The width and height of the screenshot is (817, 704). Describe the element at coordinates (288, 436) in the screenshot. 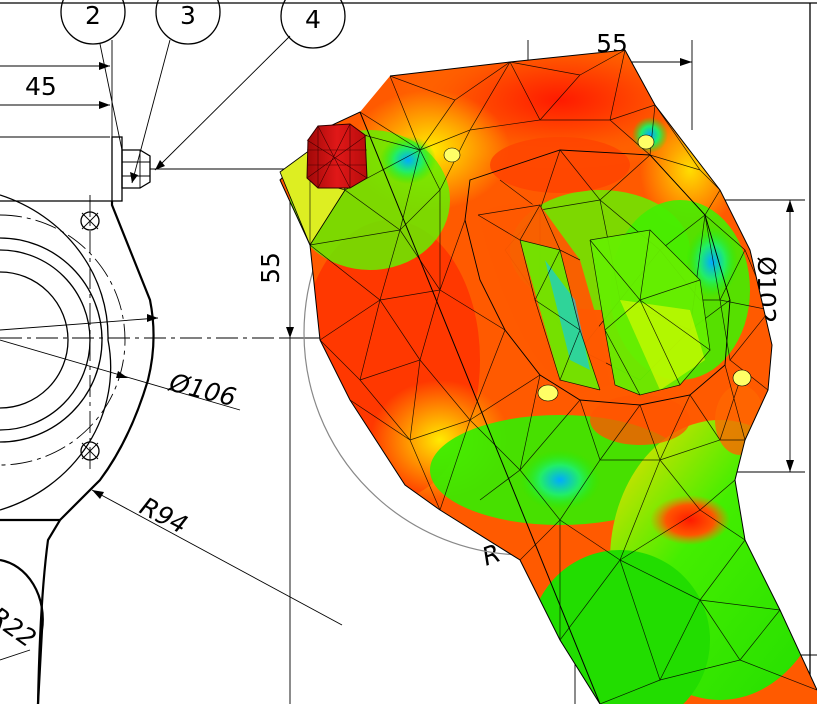

I see `dimension-55-vertical: 55` at that location.